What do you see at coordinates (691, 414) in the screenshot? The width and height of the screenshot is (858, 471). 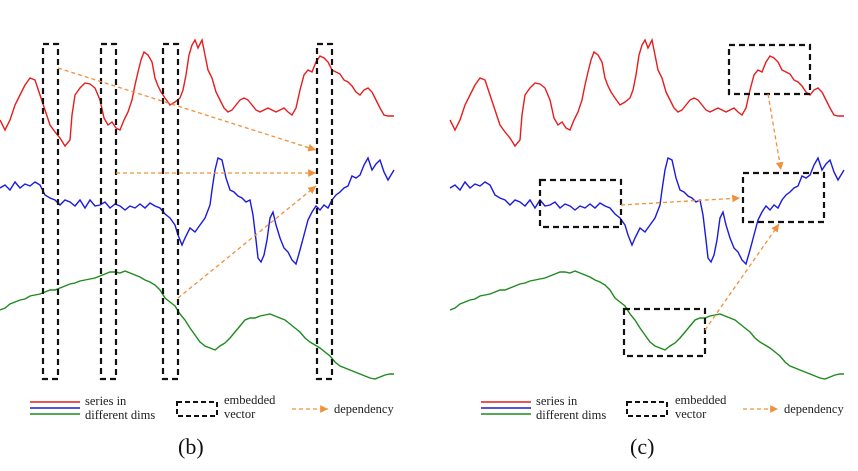 I see `legend-embedded-label-2-c: vector` at bounding box center [691, 414].